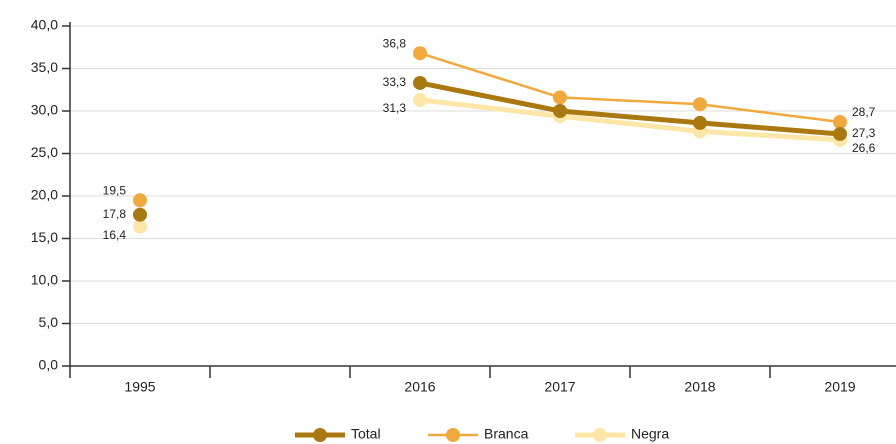 Image resolution: width=896 pixels, height=444 pixels. What do you see at coordinates (44, 152) in the screenshot?
I see `y-tick-label: 25,0` at bounding box center [44, 152].